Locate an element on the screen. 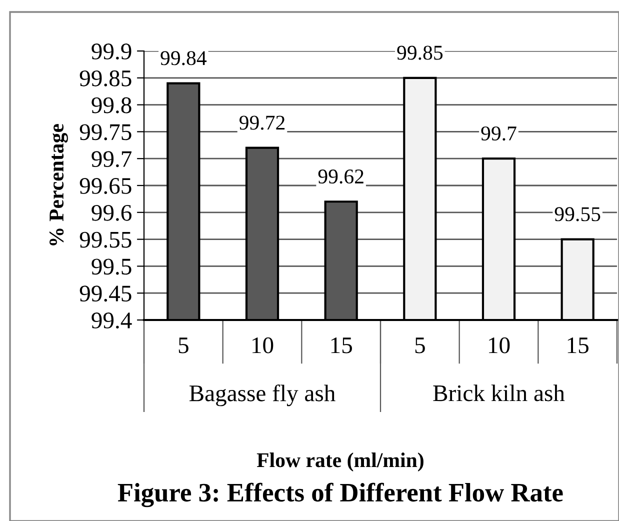  y-tick-label: 99.7 is located at coordinates (112, 159).